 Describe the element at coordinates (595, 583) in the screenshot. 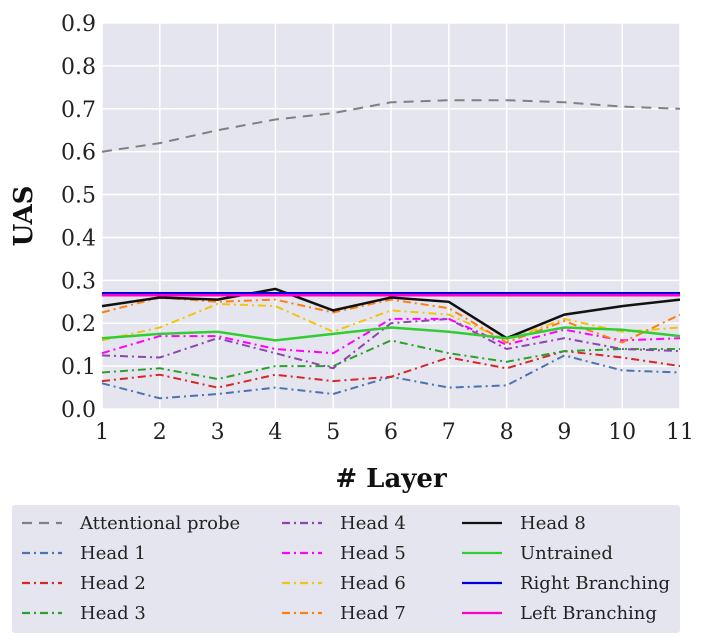

I see `legend-label-right-branching: Right Branching` at that location.